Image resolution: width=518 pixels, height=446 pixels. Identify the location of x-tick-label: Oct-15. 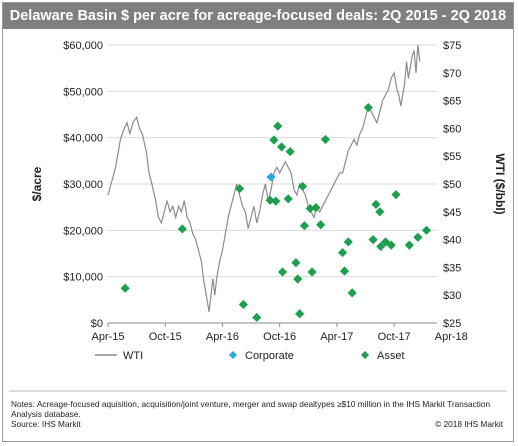
(165, 337).